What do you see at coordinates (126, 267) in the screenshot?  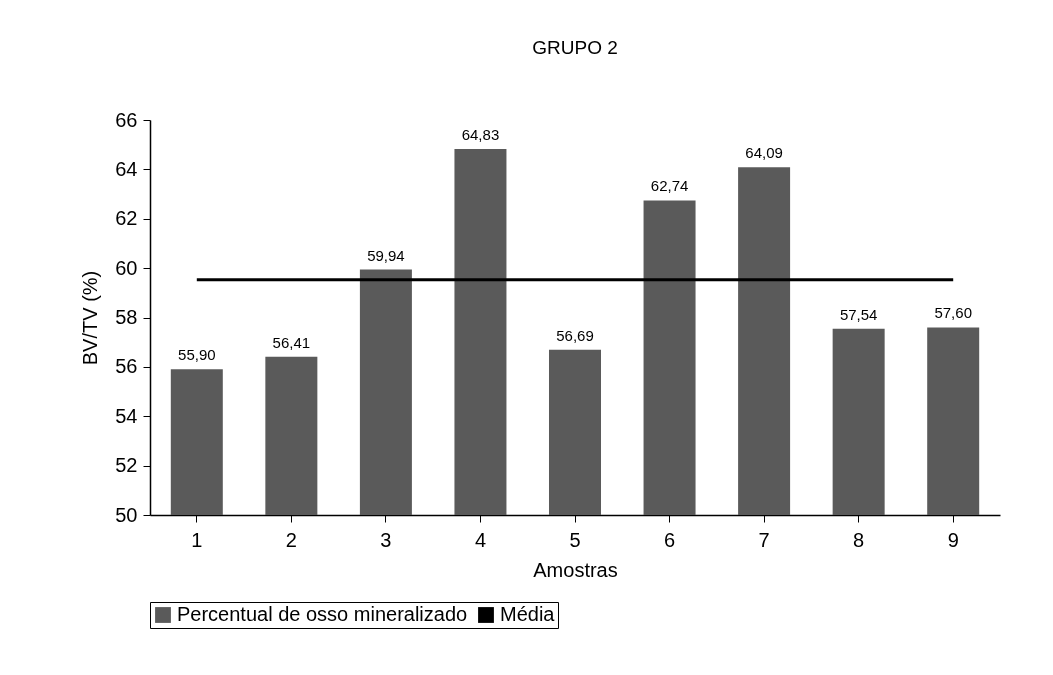 I see `y-tick-label: 60` at bounding box center [126, 267].